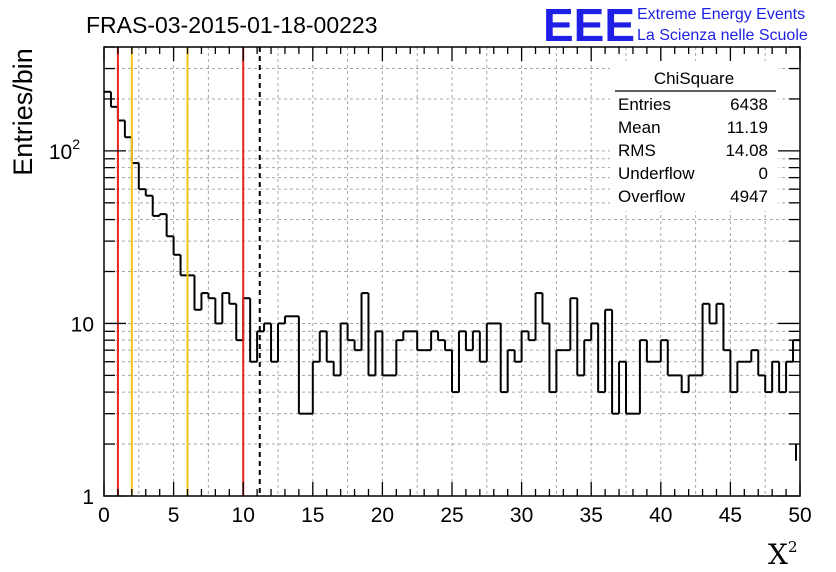  What do you see at coordinates (639, 127) in the screenshot?
I see `stats-row-label: Mean` at bounding box center [639, 127].